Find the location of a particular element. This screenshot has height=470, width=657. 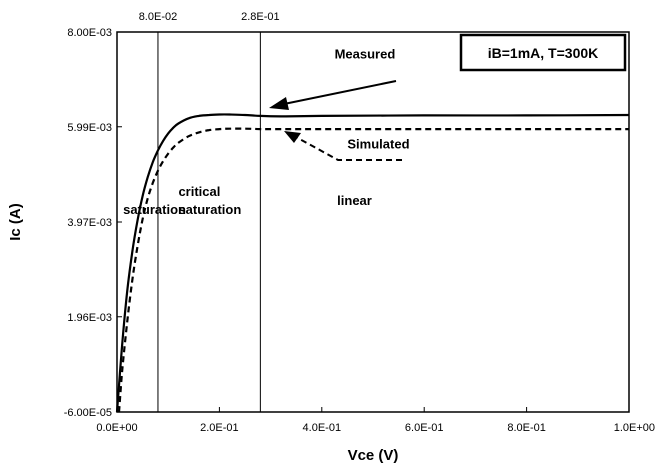

vertical-marker-label: 2.8E-01 is located at coordinates (260, 17).